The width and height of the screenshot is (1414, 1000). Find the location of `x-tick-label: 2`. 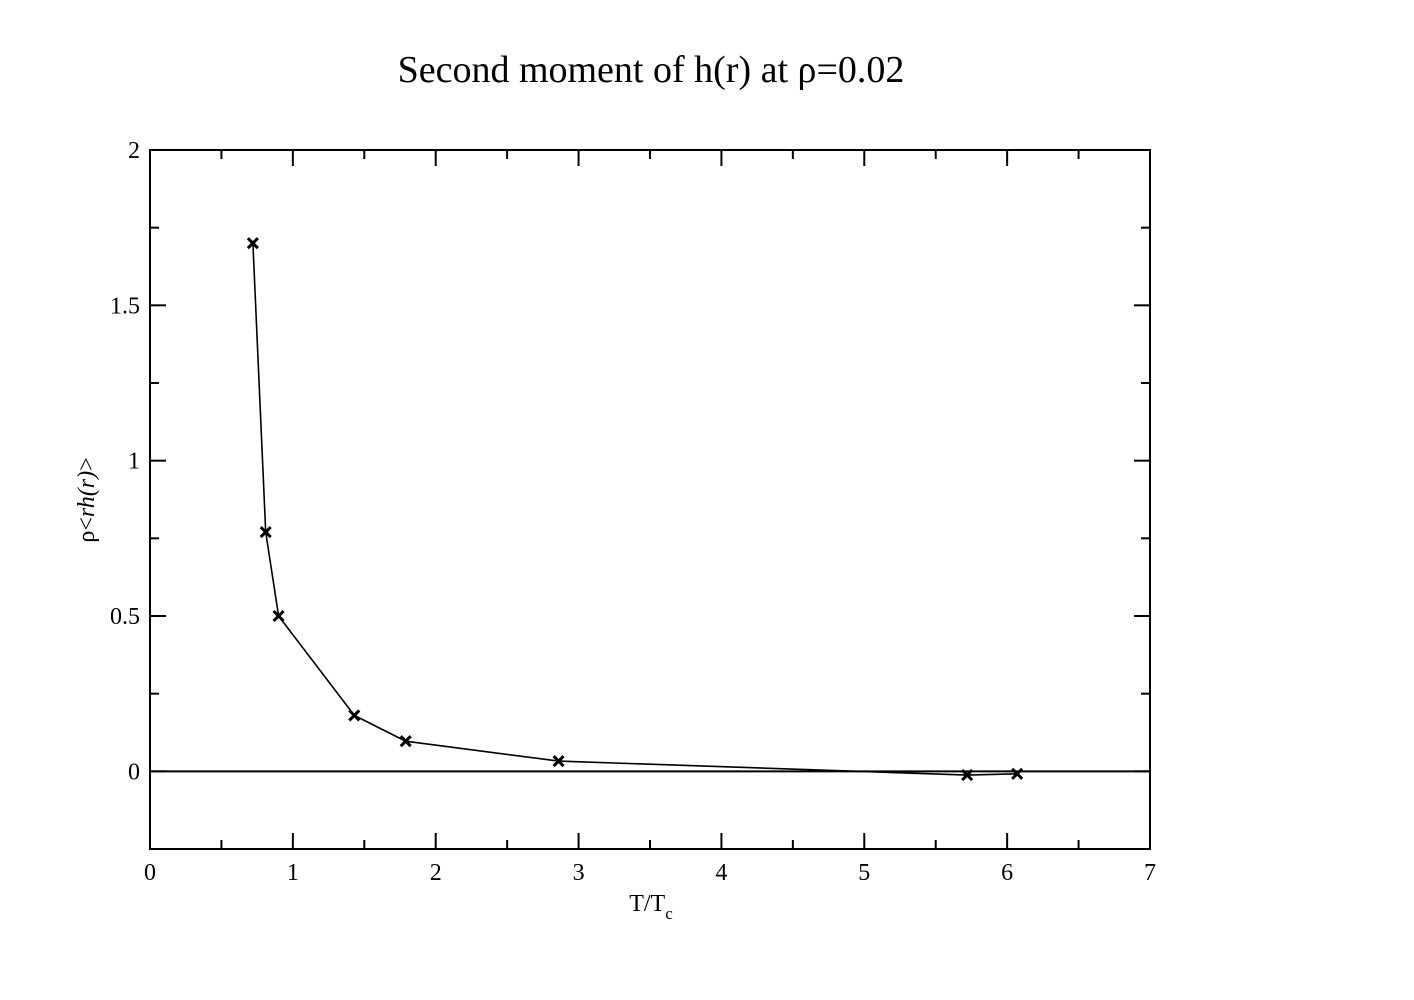

x-tick-label: 2 is located at coordinates (436, 873).